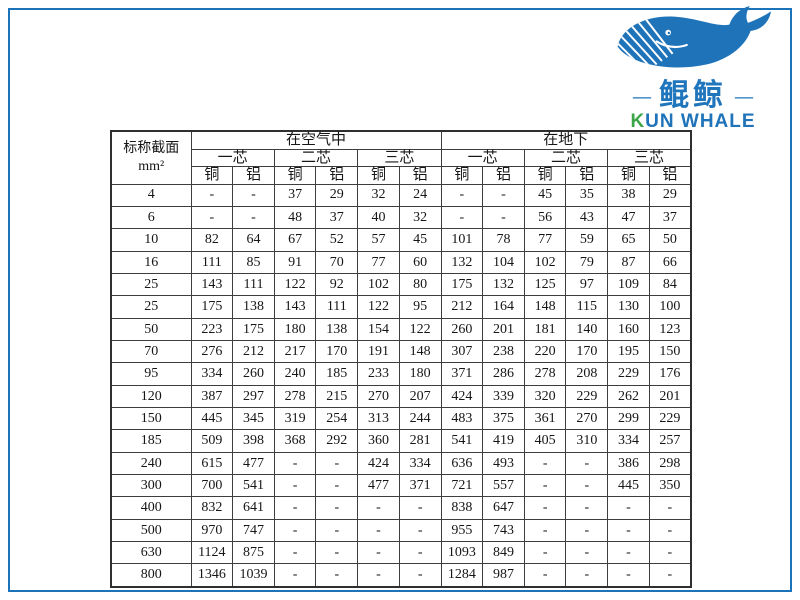 This screenshot has width=800, height=600. What do you see at coordinates (628, 329) in the screenshot?
I see `value-cell: 160` at bounding box center [628, 329].